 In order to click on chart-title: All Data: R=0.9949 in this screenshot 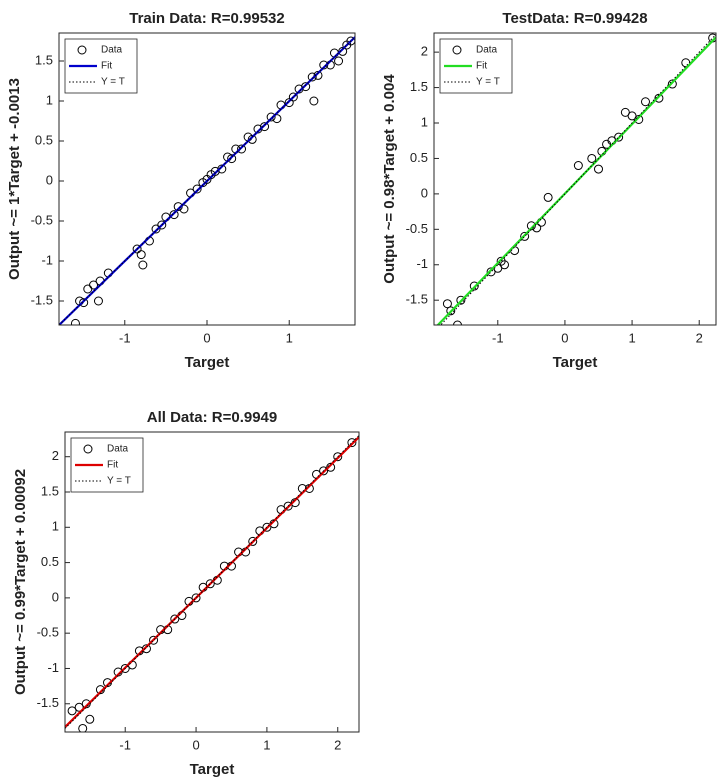, I will do `click(212, 417)`.